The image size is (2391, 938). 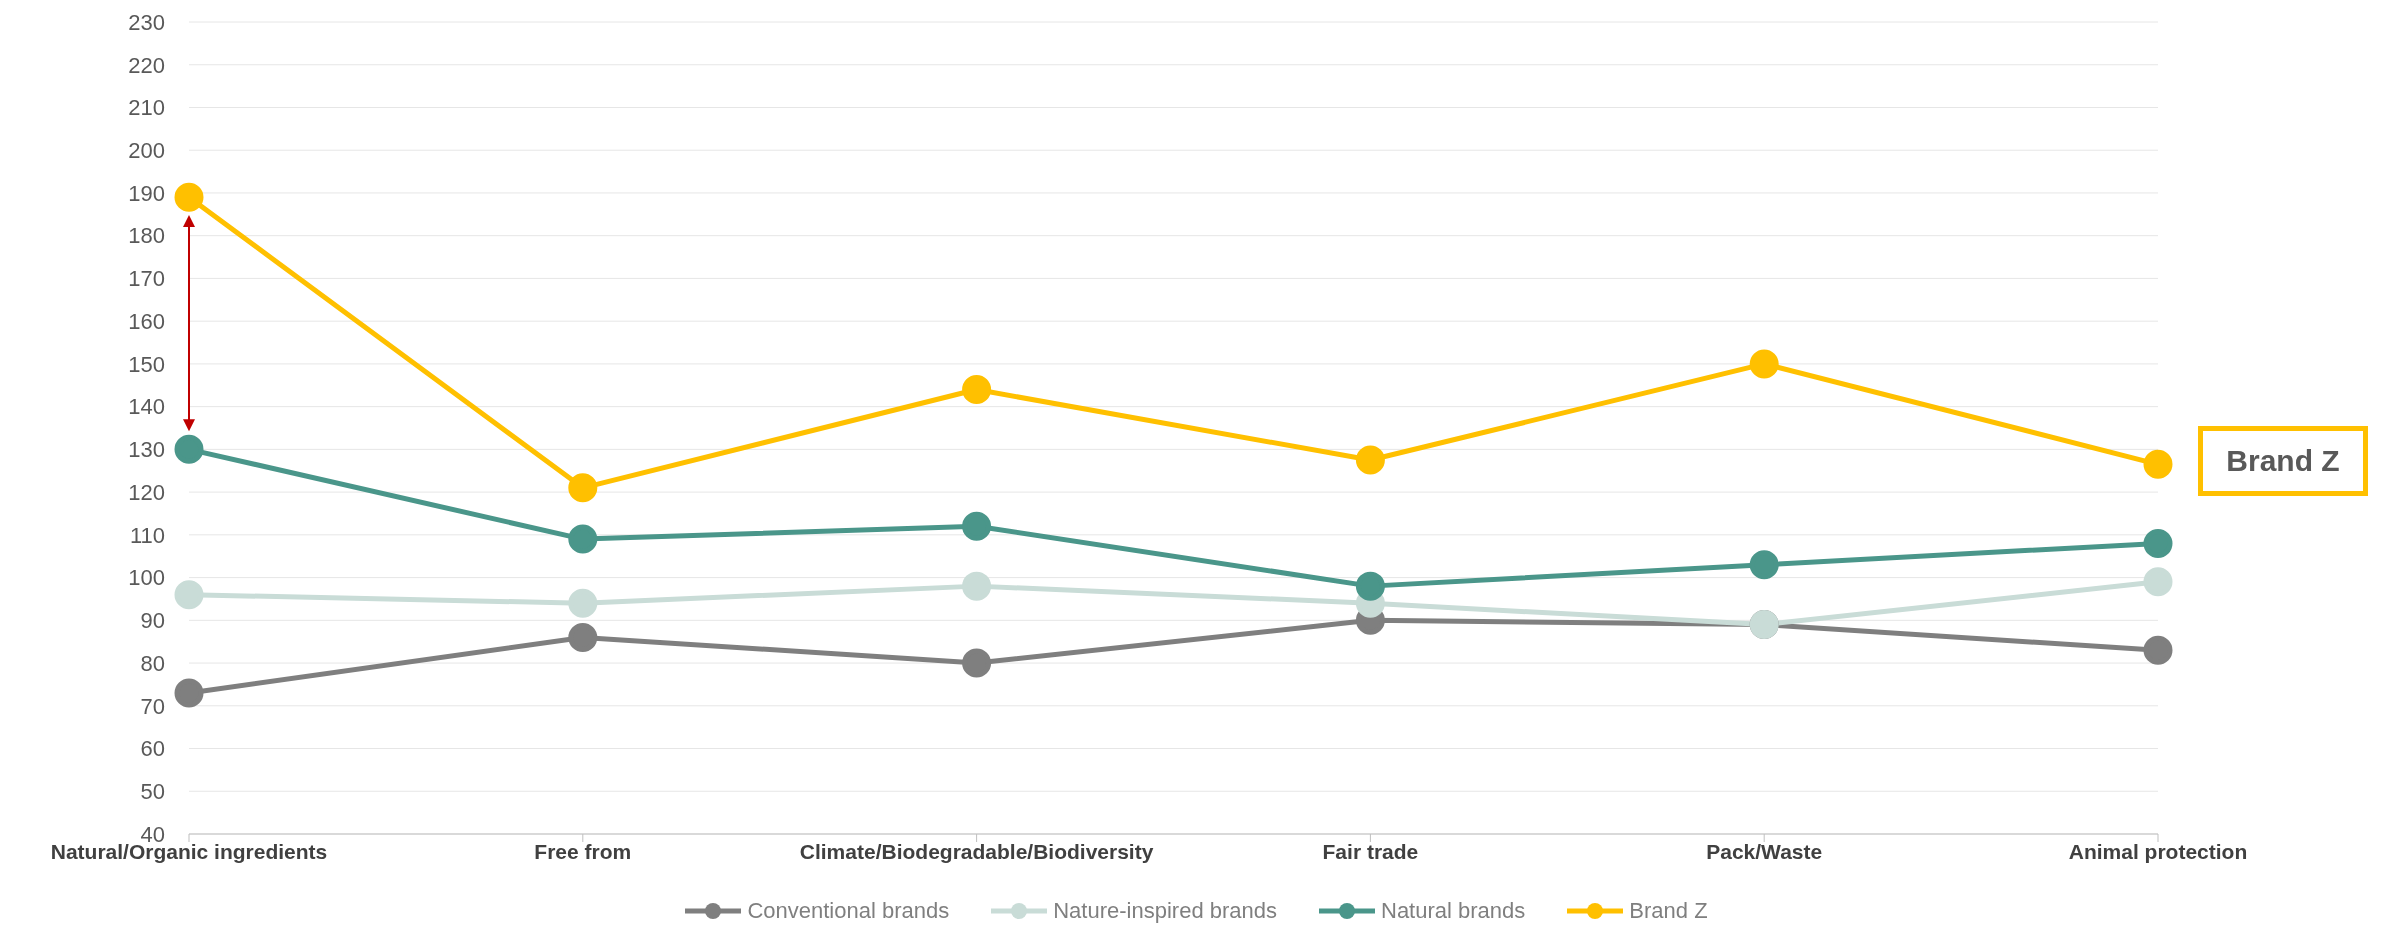 I want to click on y-tick-label: 50, so click(x=152, y=792).